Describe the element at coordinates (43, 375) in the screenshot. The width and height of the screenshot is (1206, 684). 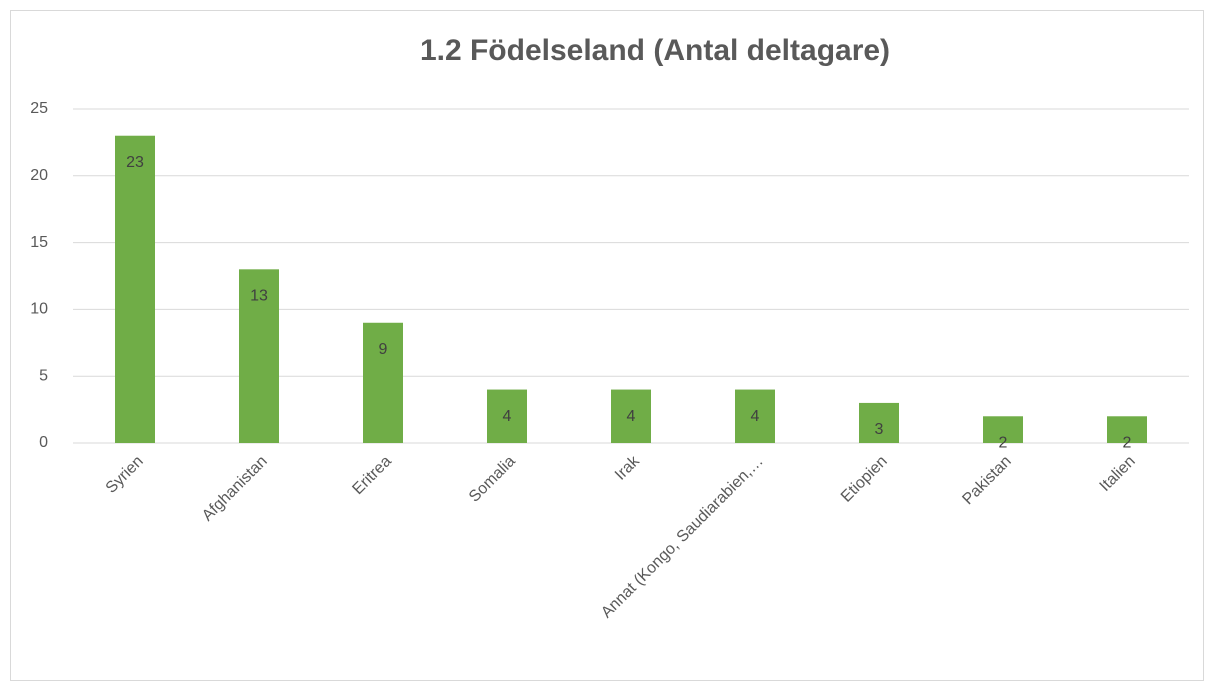
I see `y-tick-label: 5` at that location.